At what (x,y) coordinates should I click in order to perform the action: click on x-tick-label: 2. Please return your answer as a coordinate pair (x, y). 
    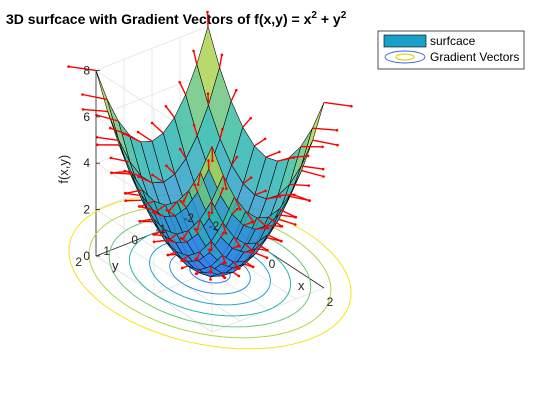
    Looking at the image, I should click on (330, 302).